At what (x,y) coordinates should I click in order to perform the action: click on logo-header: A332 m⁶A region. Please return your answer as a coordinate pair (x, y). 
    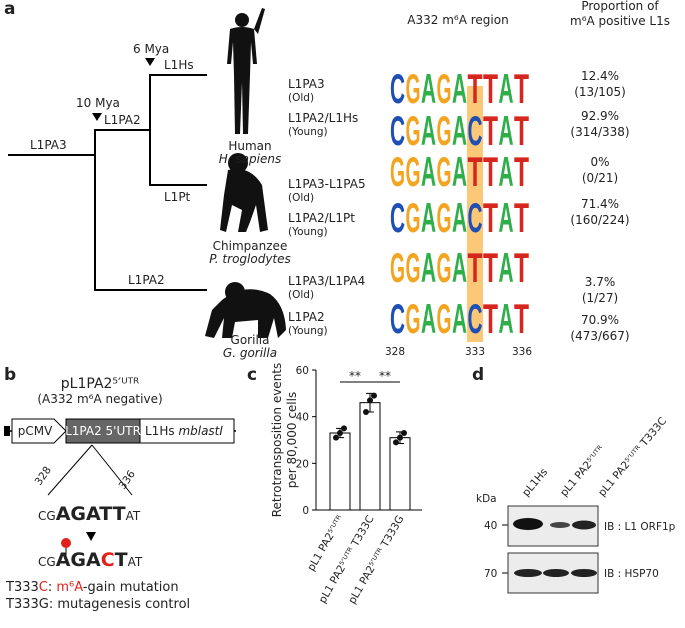
    Looking at the image, I should click on (457, 20).